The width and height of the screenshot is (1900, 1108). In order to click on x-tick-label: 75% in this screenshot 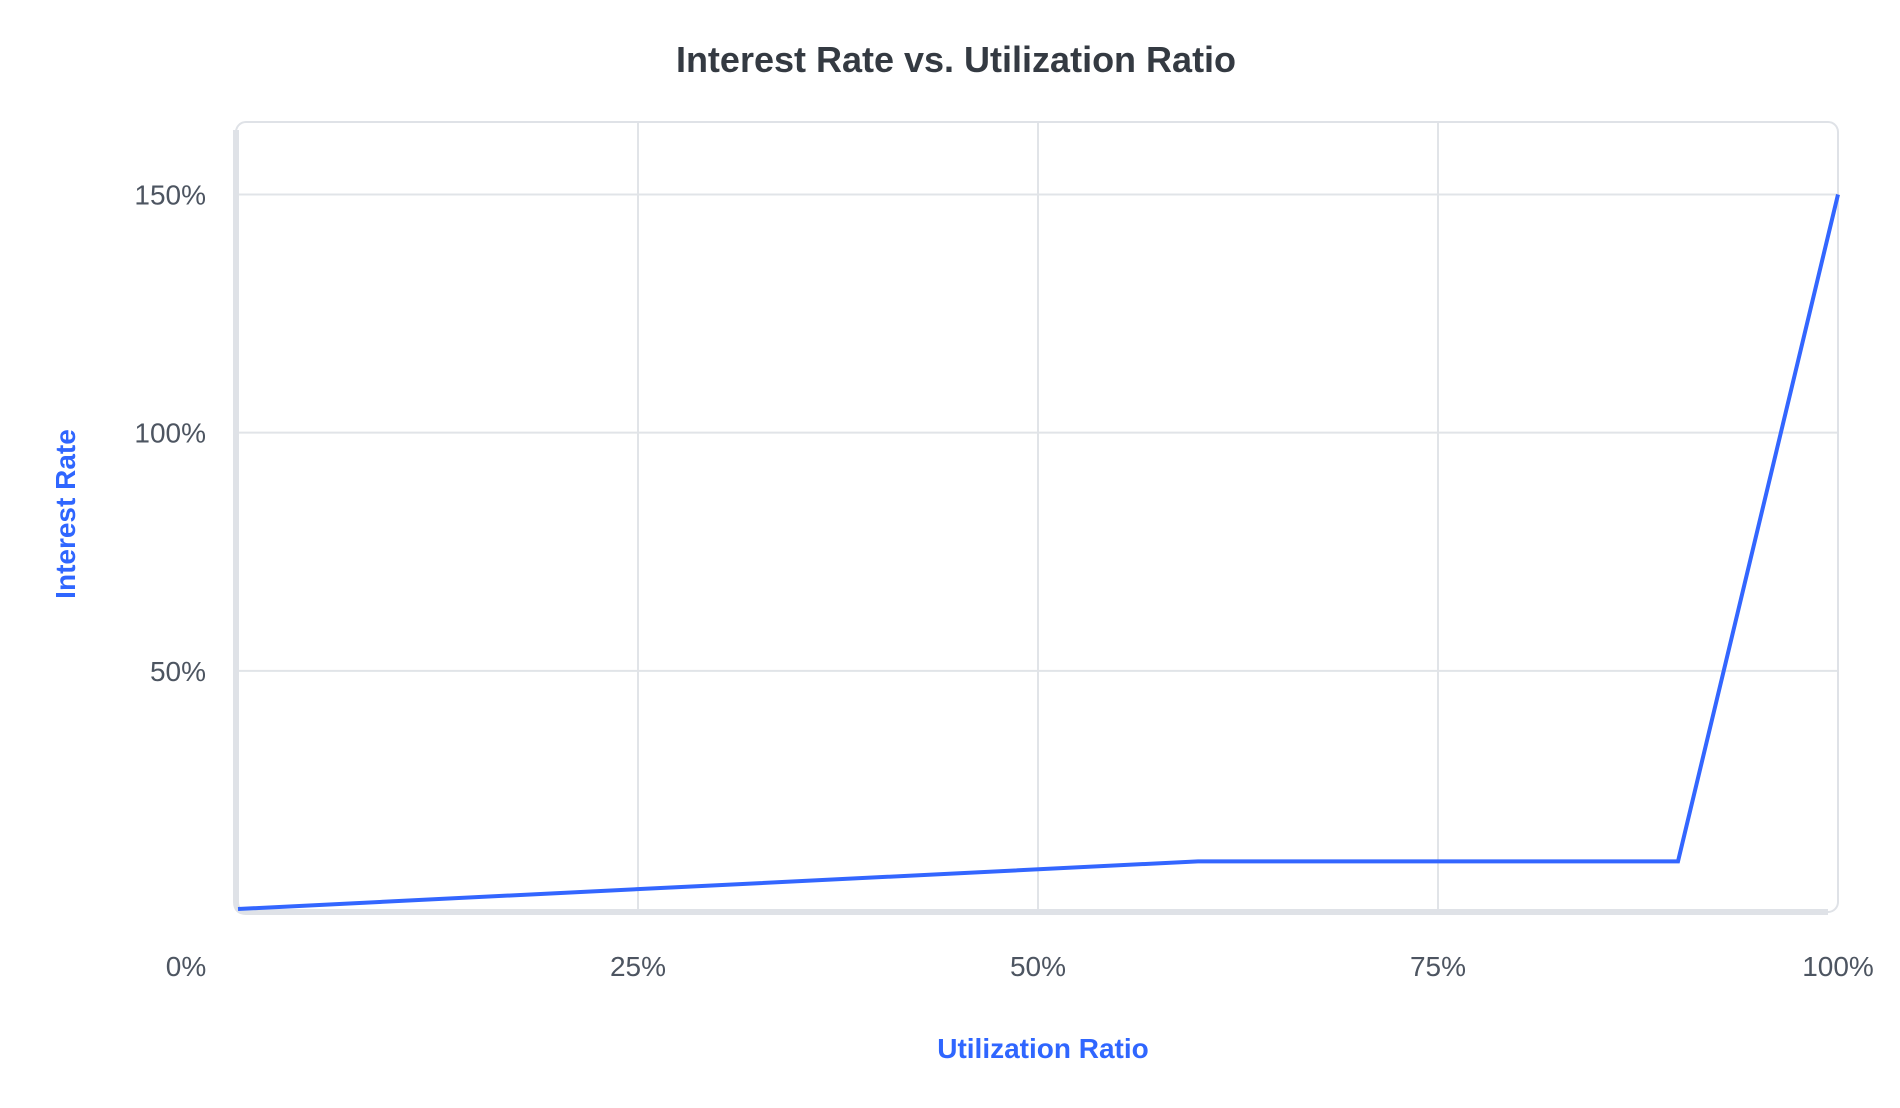, I will do `click(1438, 966)`.